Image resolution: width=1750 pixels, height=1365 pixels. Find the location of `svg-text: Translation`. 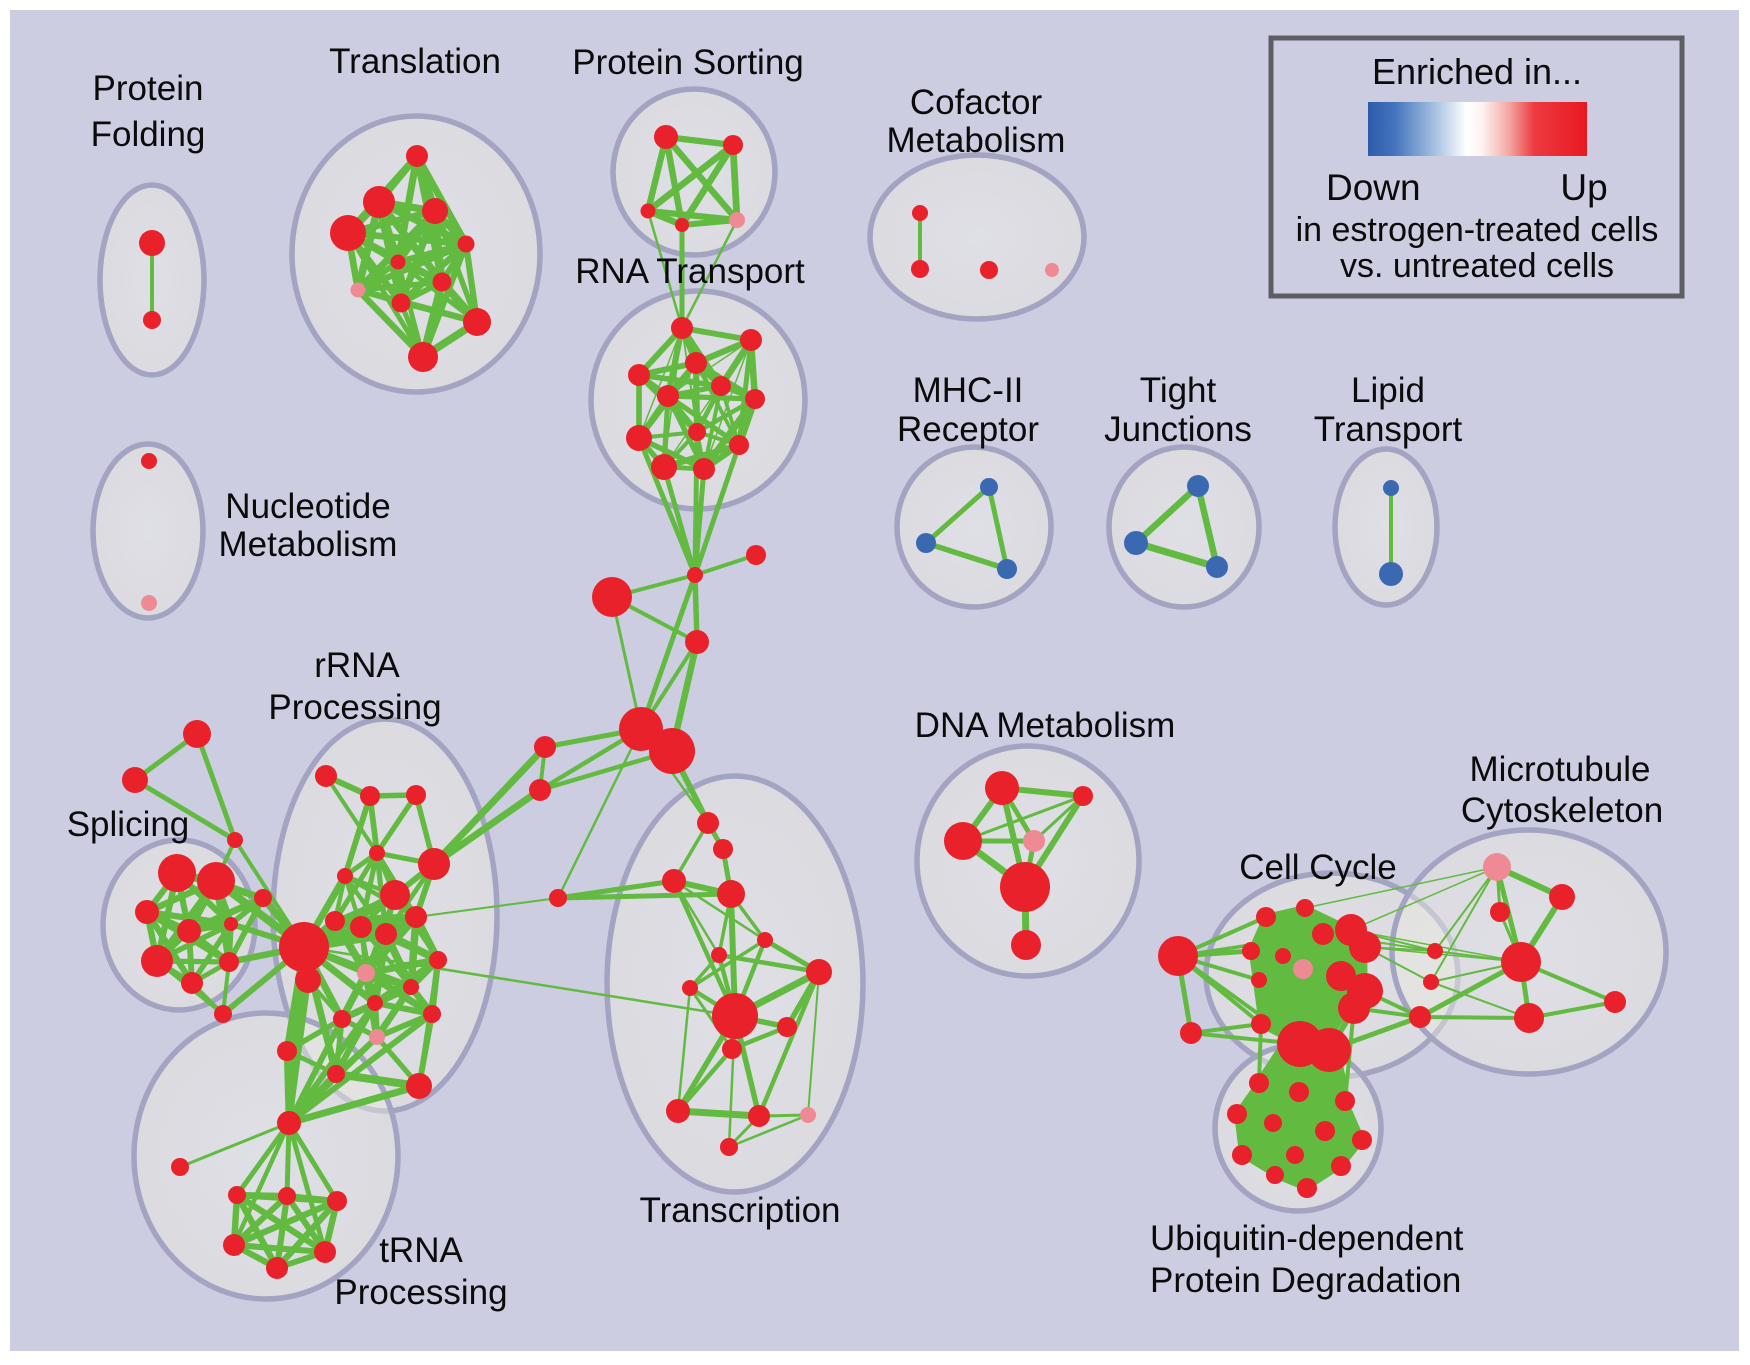

svg-text: Translation is located at coordinates (415, 61).